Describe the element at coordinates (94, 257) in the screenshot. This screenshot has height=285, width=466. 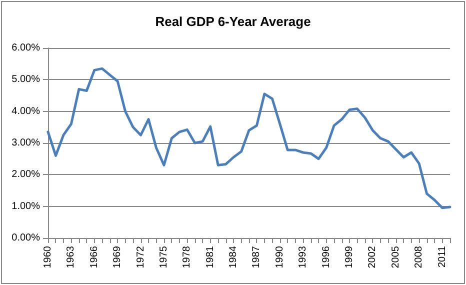
I see `x-tick-label: 1966` at that location.